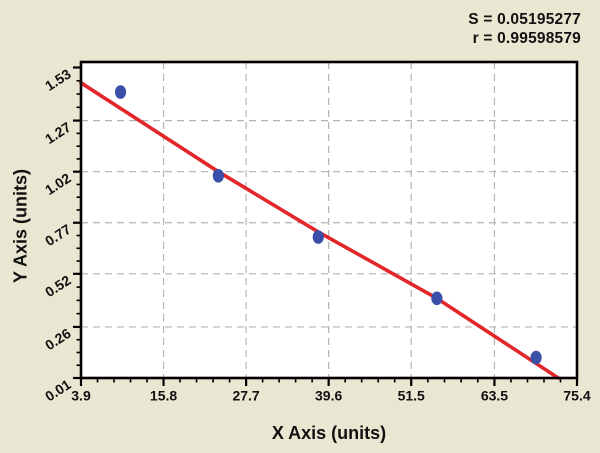 Image resolution: width=600 pixels, height=453 pixels. I want to click on fit-statistics: S = 0.05195277 r = 0.99598579, so click(524, 29).